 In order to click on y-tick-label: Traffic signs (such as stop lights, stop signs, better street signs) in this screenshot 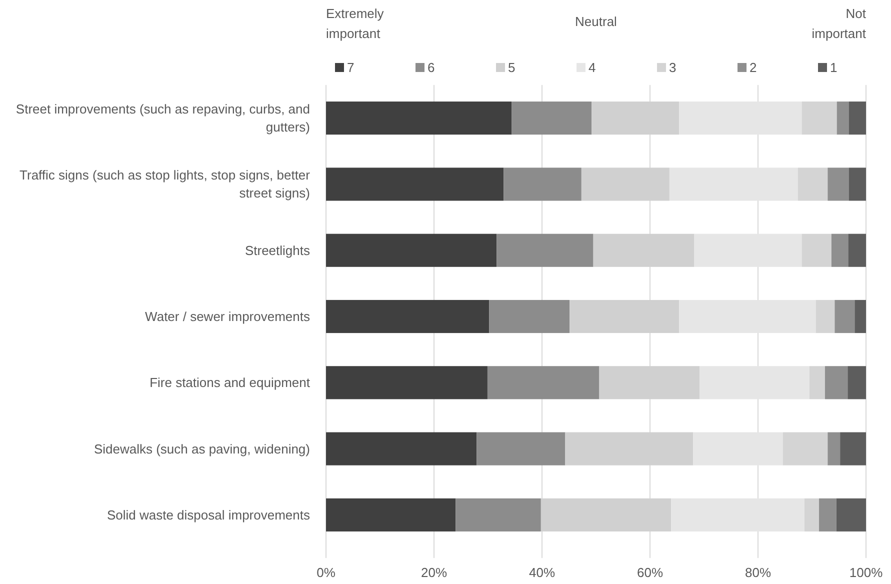, I will do `click(165, 184)`.